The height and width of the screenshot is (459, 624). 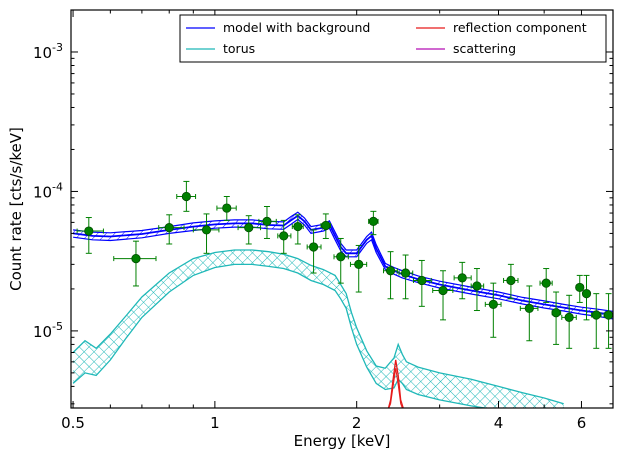 I want to click on y-axis-label: Count rate [cts/s/keV], so click(x=16, y=209).